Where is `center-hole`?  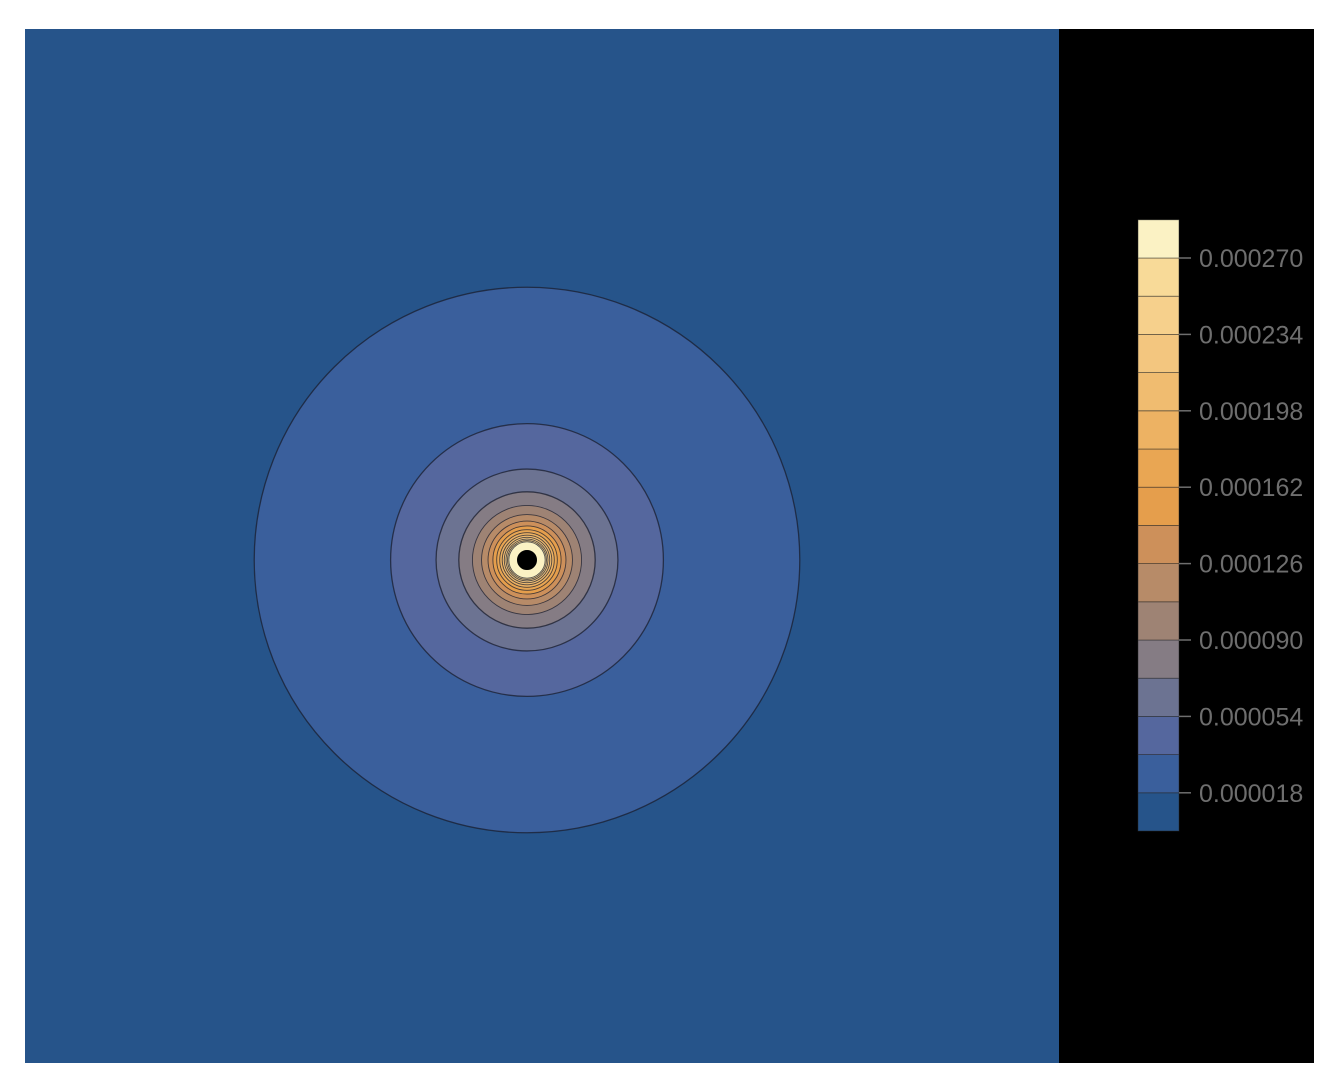 center-hole is located at coordinates (527, 560).